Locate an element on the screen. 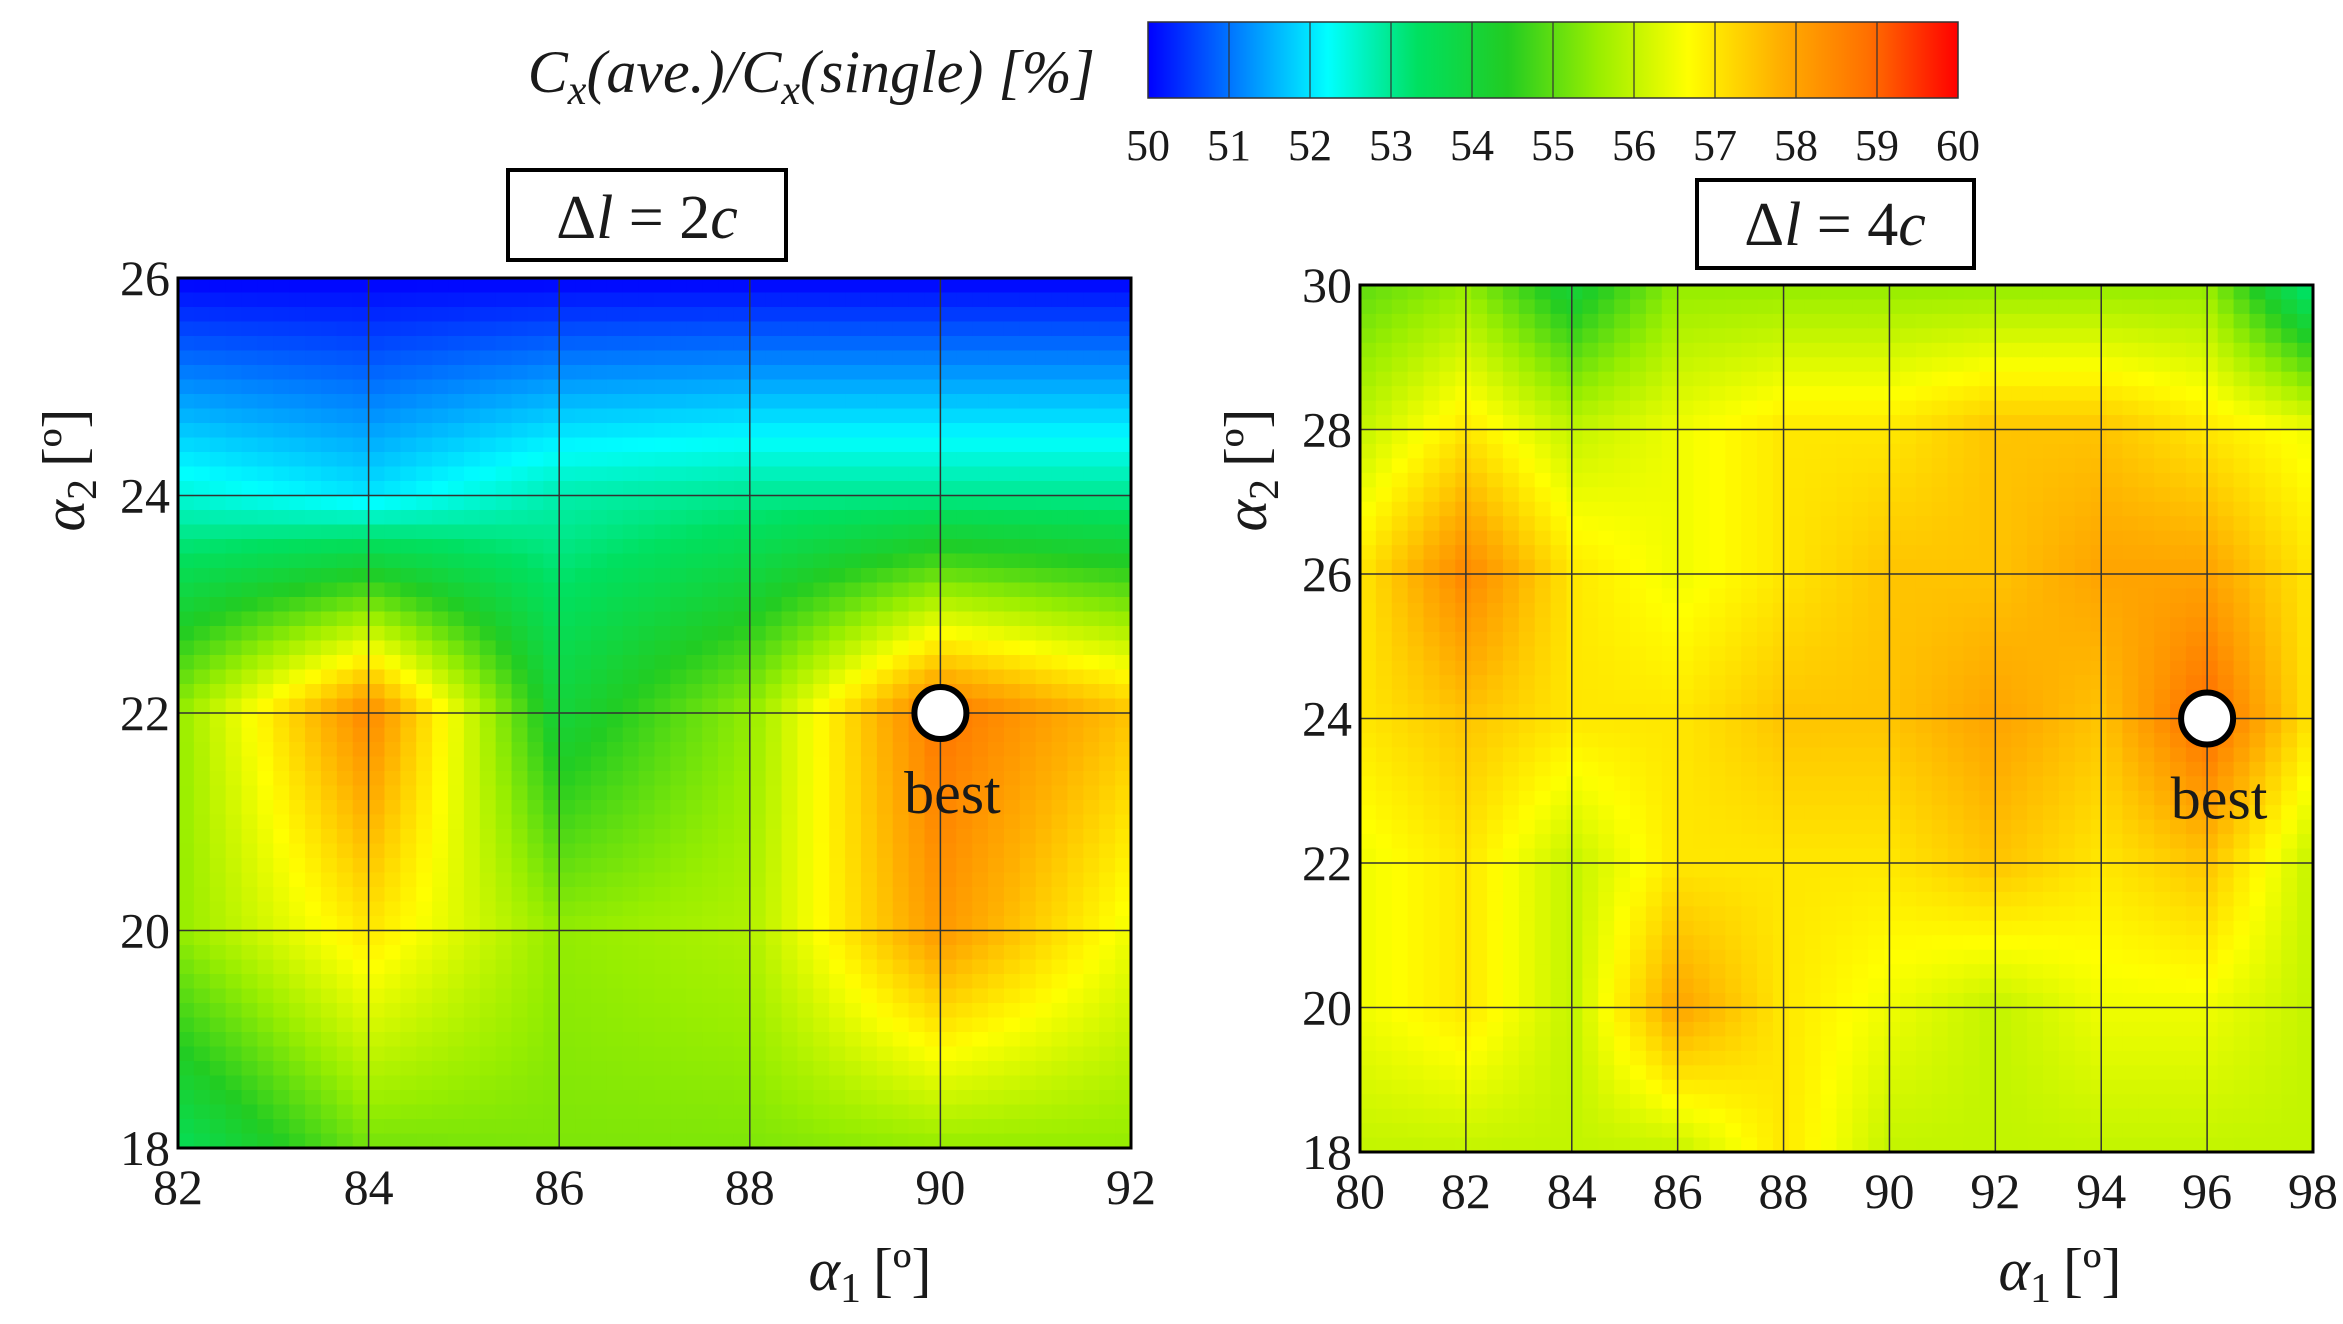  x-tick-label: 92 is located at coordinates (1131, 1187).